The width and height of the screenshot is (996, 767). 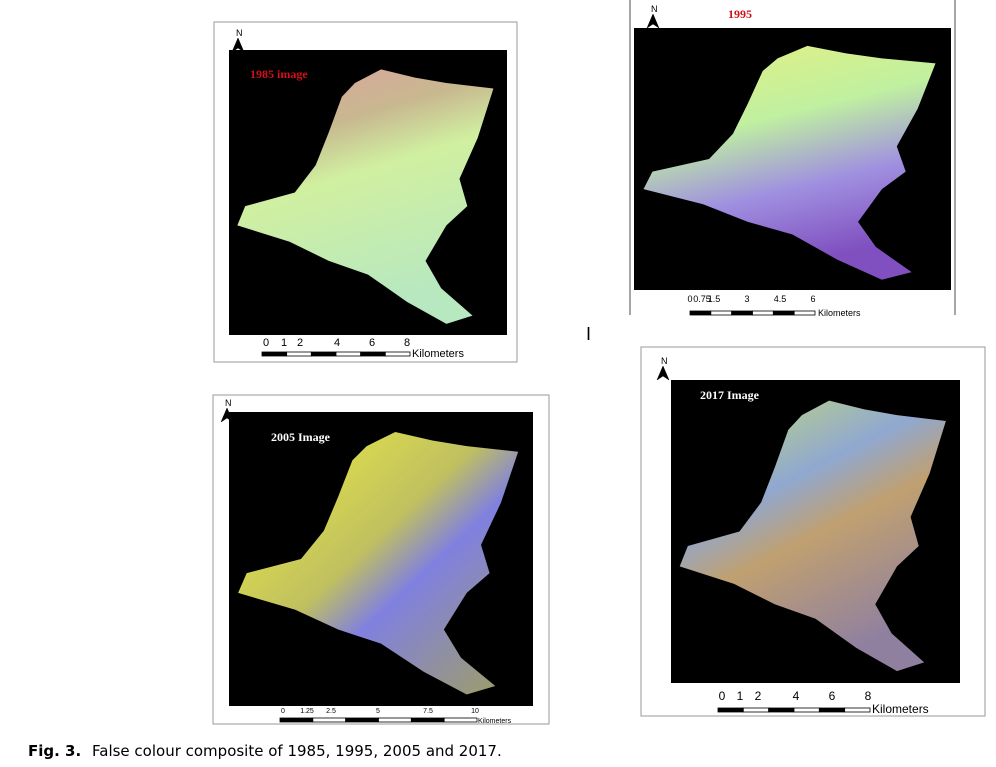 What do you see at coordinates (54, 751) in the screenshot?
I see `caption-label: Fig. 3.` at bounding box center [54, 751].